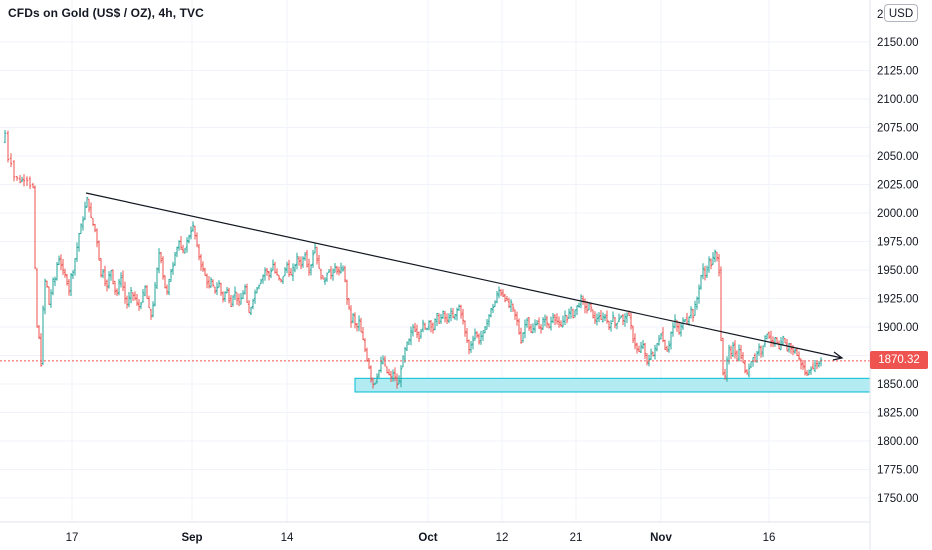 The width and height of the screenshot is (932, 550). What do you see at coordinates (838, 356) in the screenshot?
I see `trendline-arrowhead` at bounding box center [838, 356].